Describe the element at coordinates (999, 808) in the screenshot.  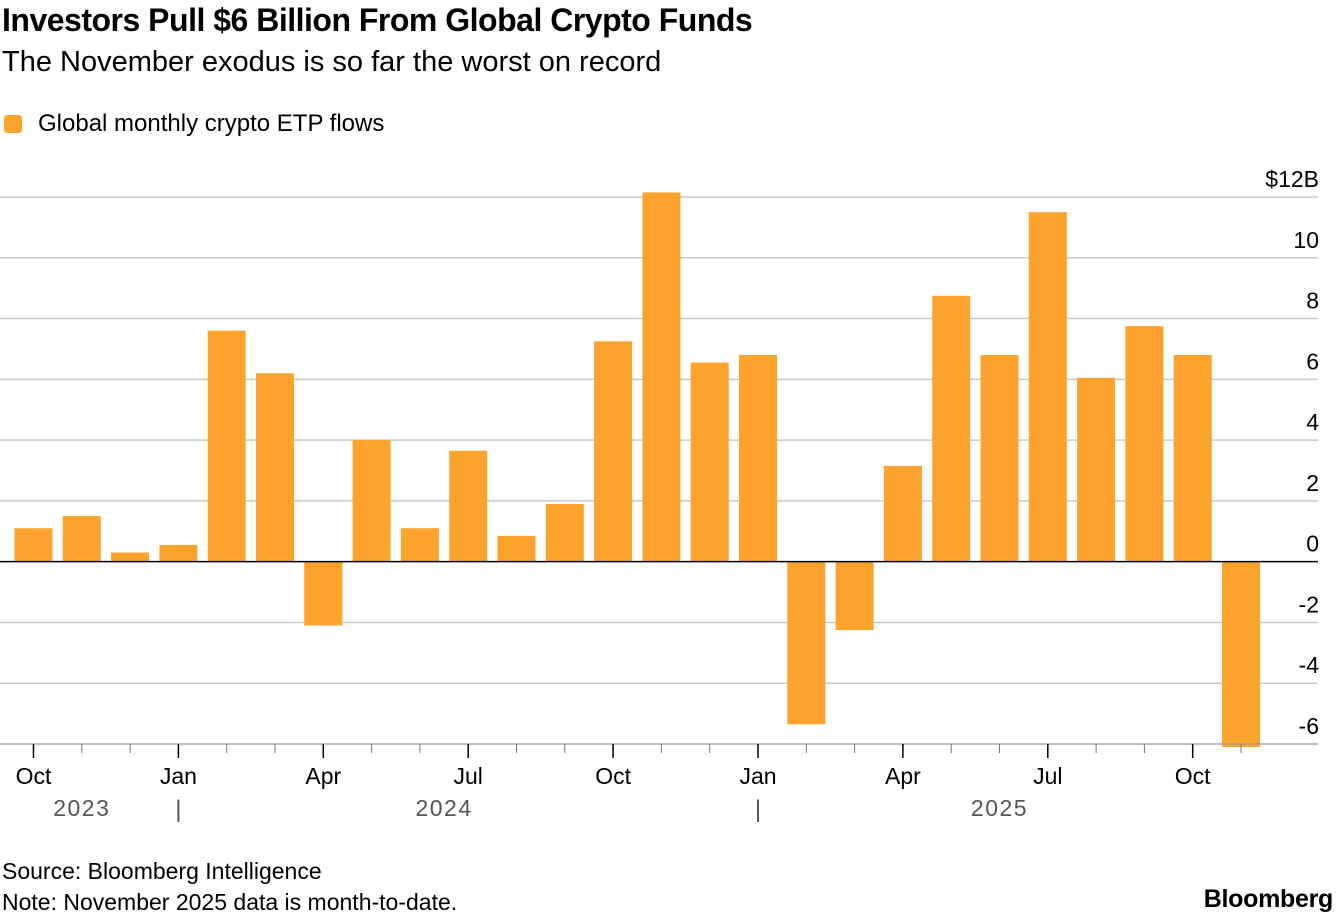
I see `year-label: 2025` at that location.